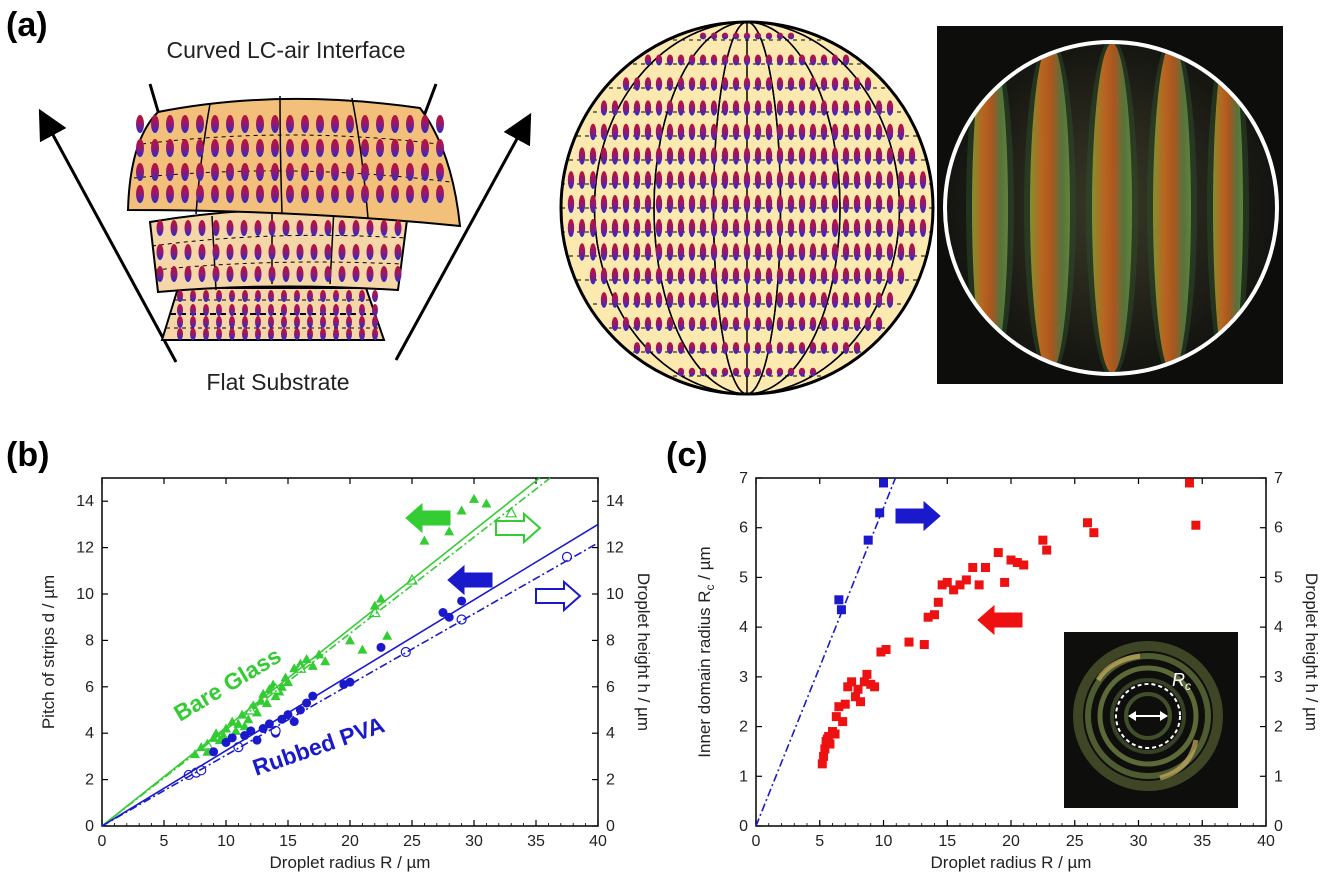 The image size is (1338, 894). What do you see at coordinates (463, 236) in the screenshot?
I see `right-axis-arrow` at bounding box center [463, 236].